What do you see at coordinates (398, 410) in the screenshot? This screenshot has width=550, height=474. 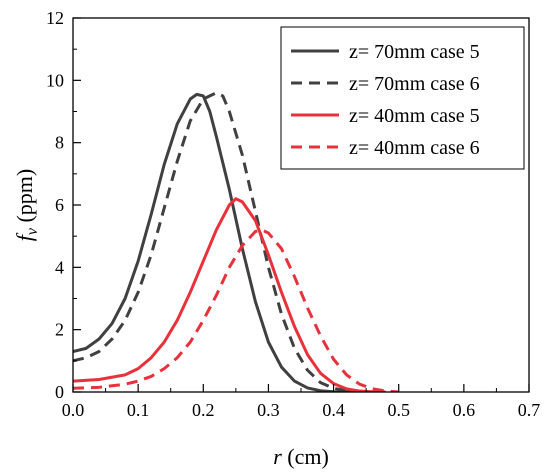 I see `x-tick-label: 0.5` at bounding box center [398, 410].